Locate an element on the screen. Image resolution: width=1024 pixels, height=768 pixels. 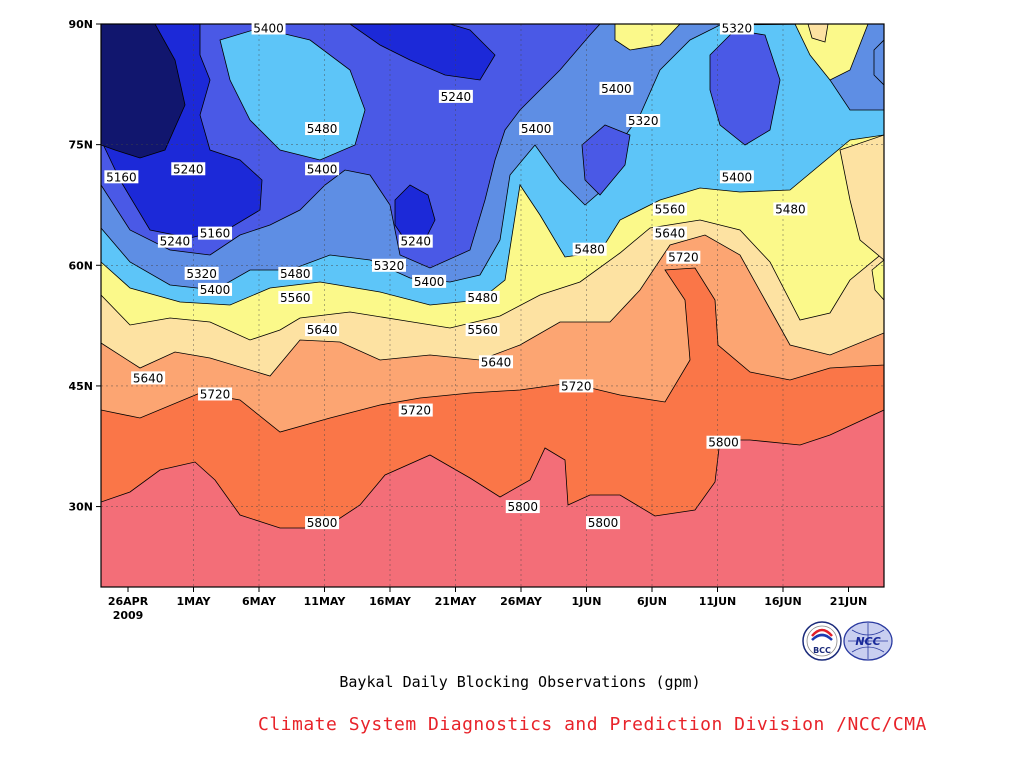
x-tick-sublabel: 2009 is located at coordinates (128, 615).